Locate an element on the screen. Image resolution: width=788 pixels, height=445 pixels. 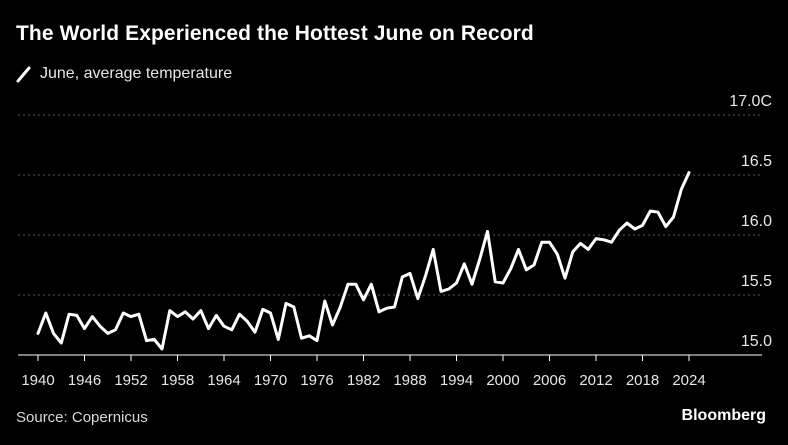
y-tick-label: 17.0C is located at coordinates (750, 101).